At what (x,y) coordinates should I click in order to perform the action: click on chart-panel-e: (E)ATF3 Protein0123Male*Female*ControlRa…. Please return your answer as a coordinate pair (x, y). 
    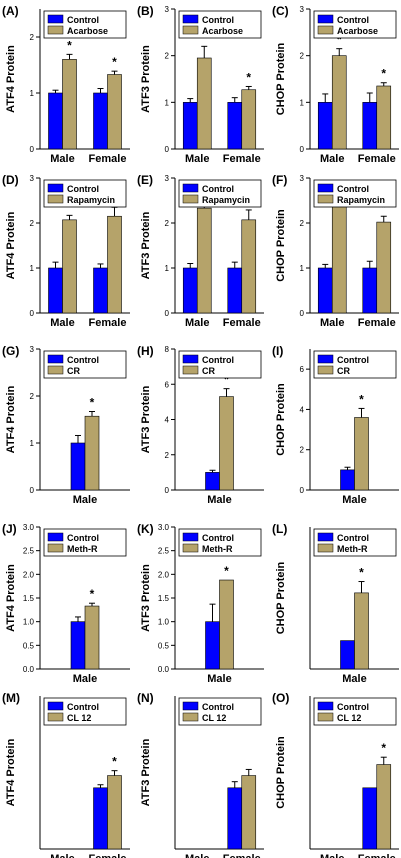
    Looking at the image, I should click on (200, 251).